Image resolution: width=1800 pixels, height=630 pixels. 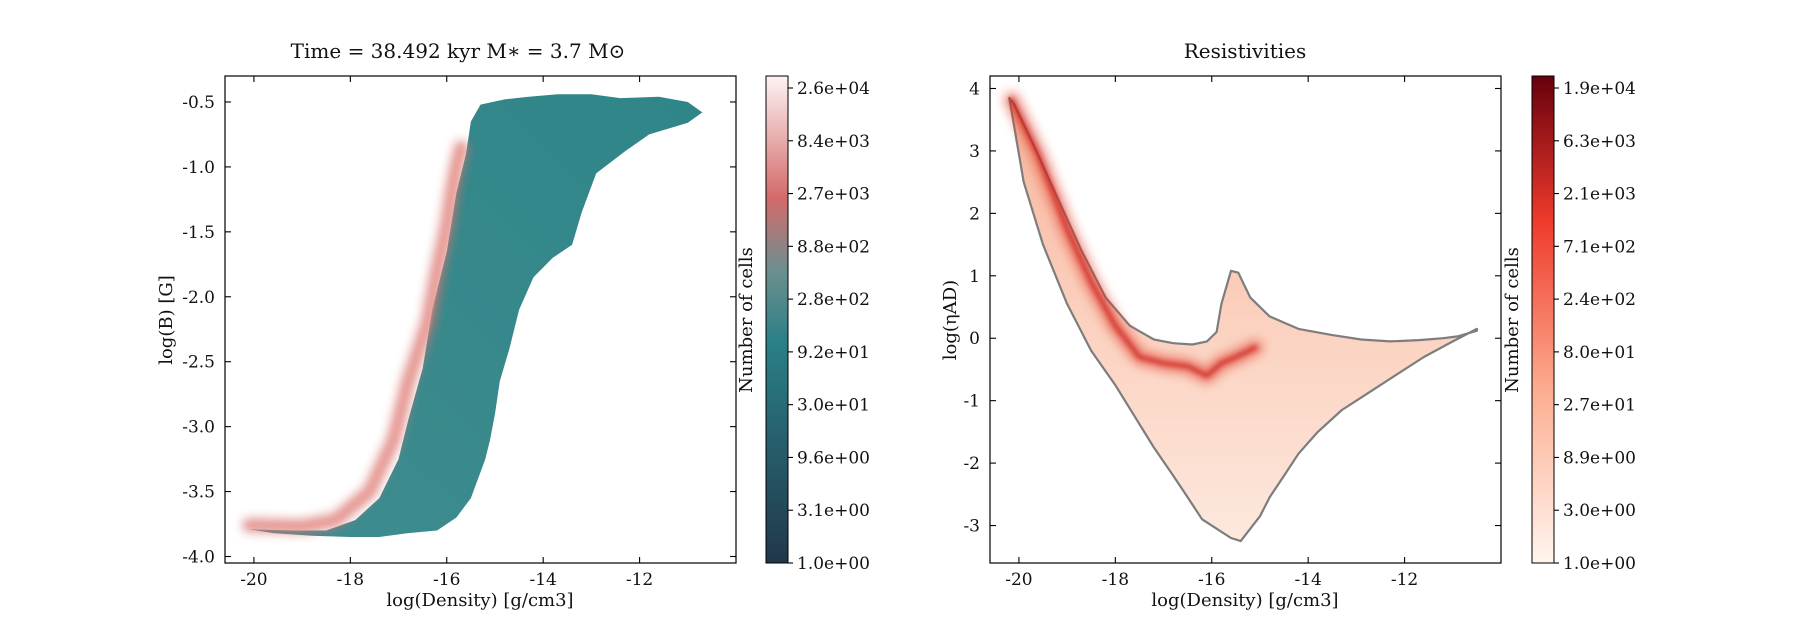 I want to click on panel-title: Resistivities, so click(x=1245, y=51).